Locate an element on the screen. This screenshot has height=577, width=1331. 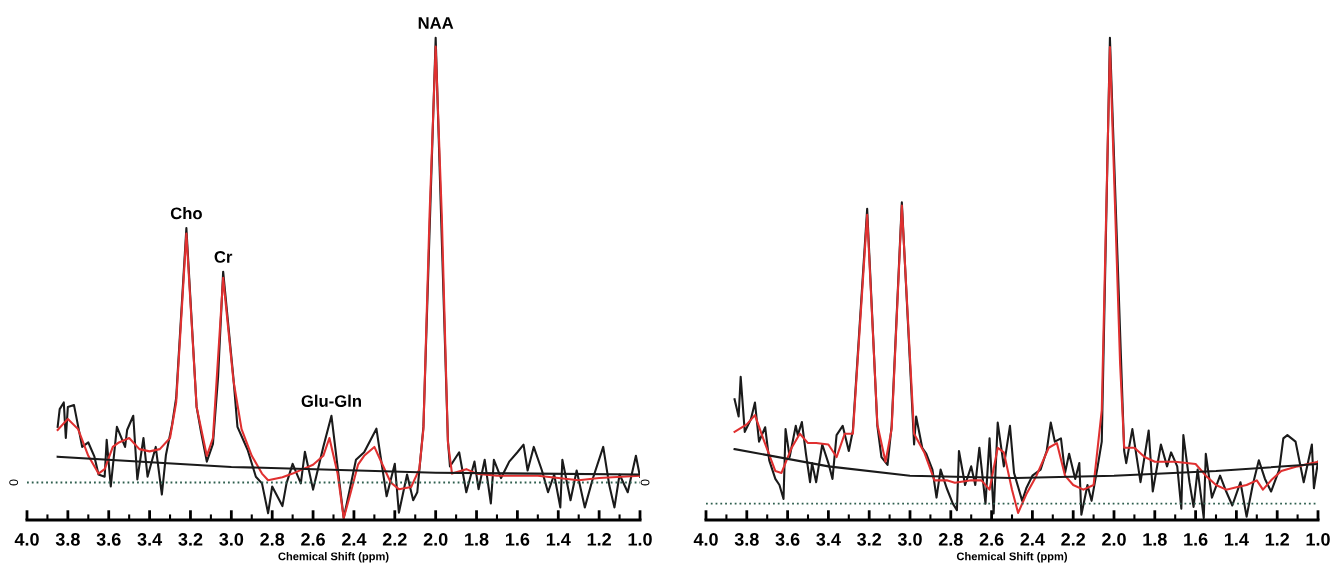
text: 0 is located at coordinates (14, 482).